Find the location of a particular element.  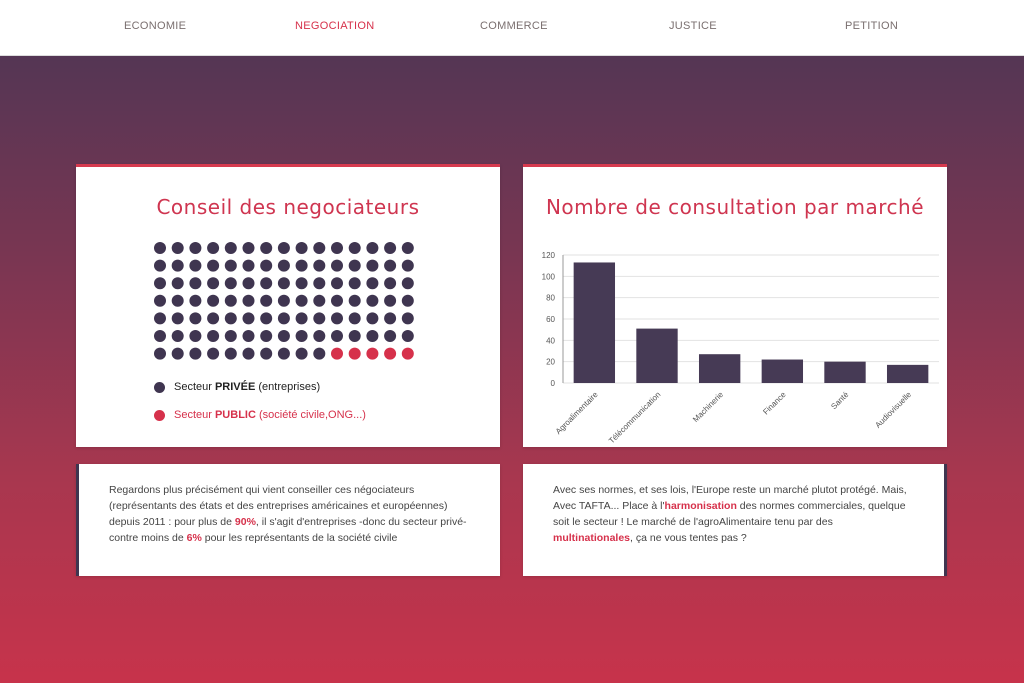

nav-item-negociation: NEGOCIATION is located at coordinates (335, 26).